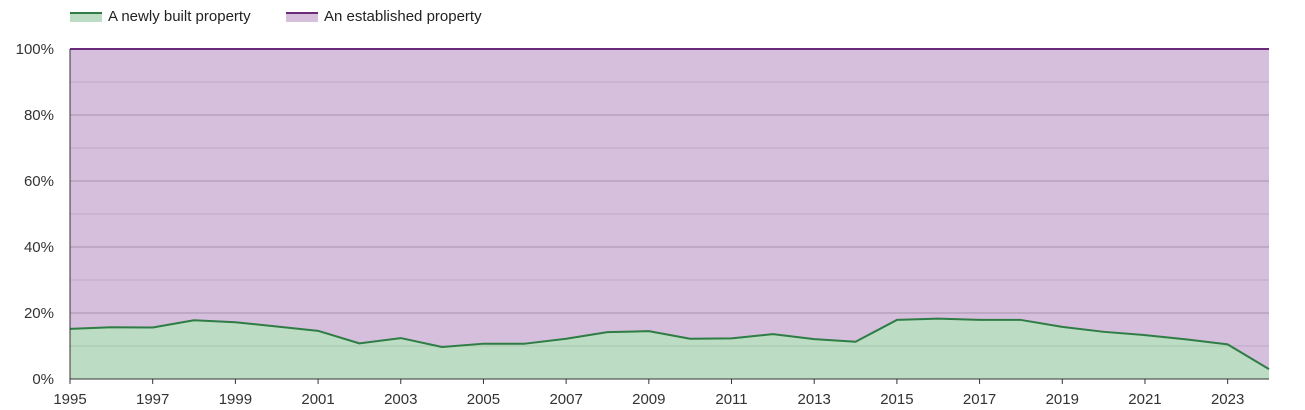 The width and height of the screenshot is (1305, 410). What do you see at coordinates (403, 16) in the screenshot?
I see `legend-label-established: An established property` at bounding box center [403, 16].